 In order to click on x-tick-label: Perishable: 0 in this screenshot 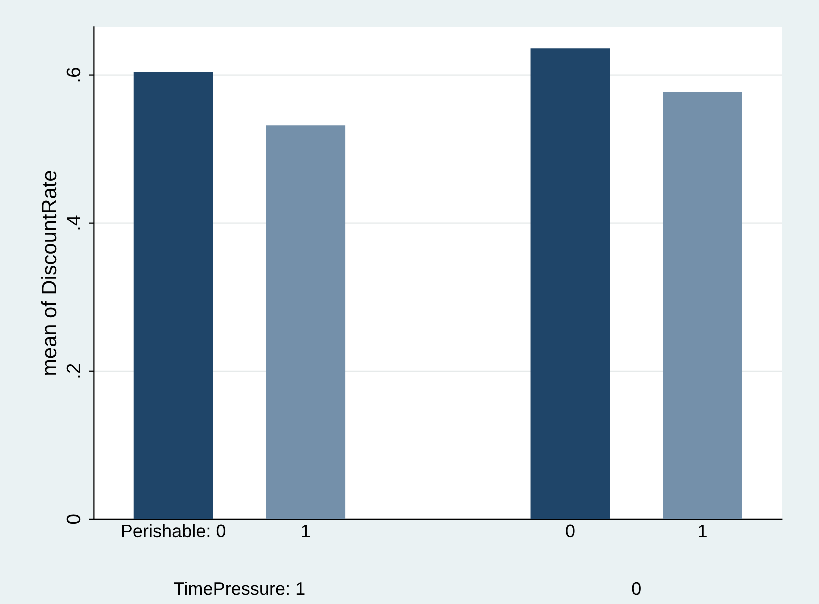, I will do `click(174, 531)`.